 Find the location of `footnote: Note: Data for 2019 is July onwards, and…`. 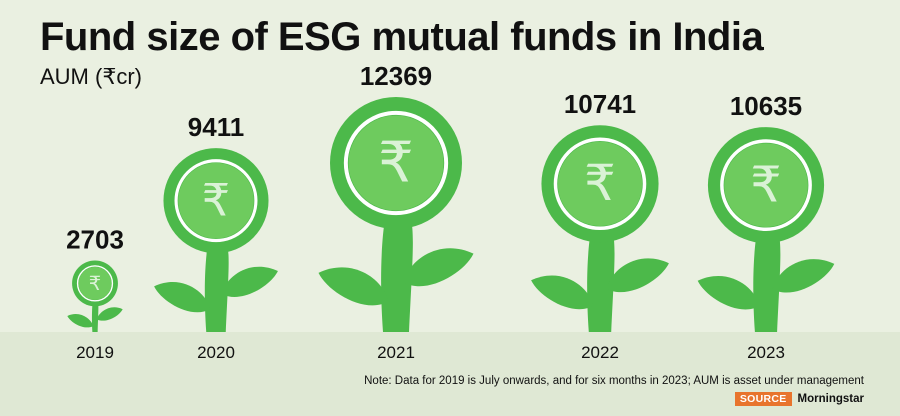

footnote: Note: Data for 2019 is July onwards, and… is located at coordinates (614, 381).